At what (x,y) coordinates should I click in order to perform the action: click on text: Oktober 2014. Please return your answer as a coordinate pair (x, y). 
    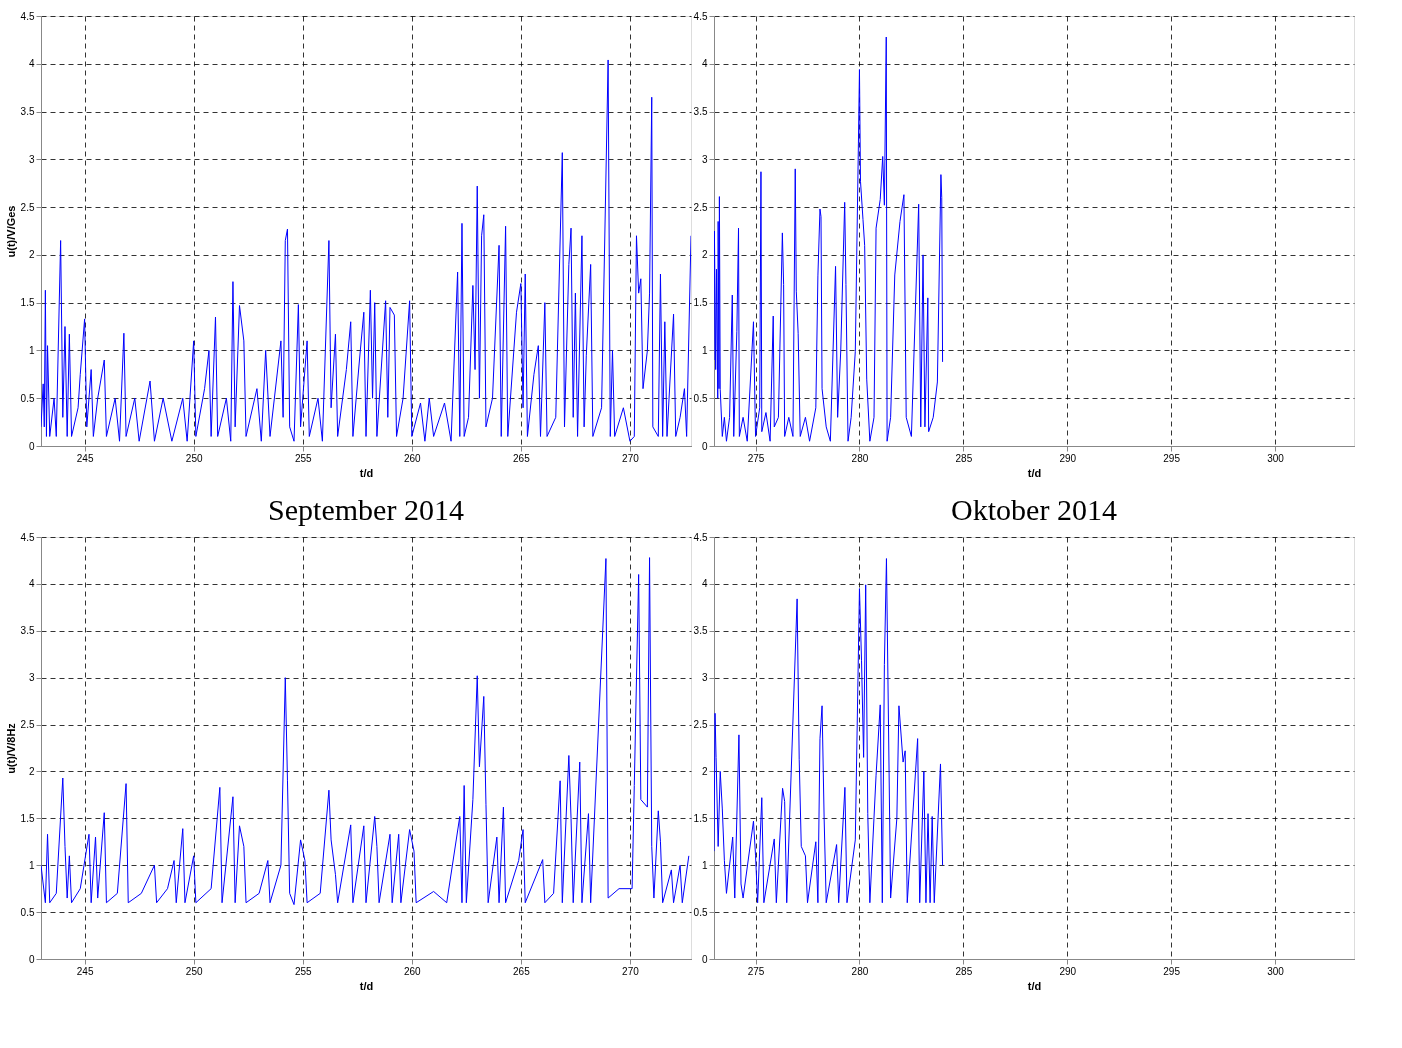
    Looking at the image, I should click on (1034, 509).